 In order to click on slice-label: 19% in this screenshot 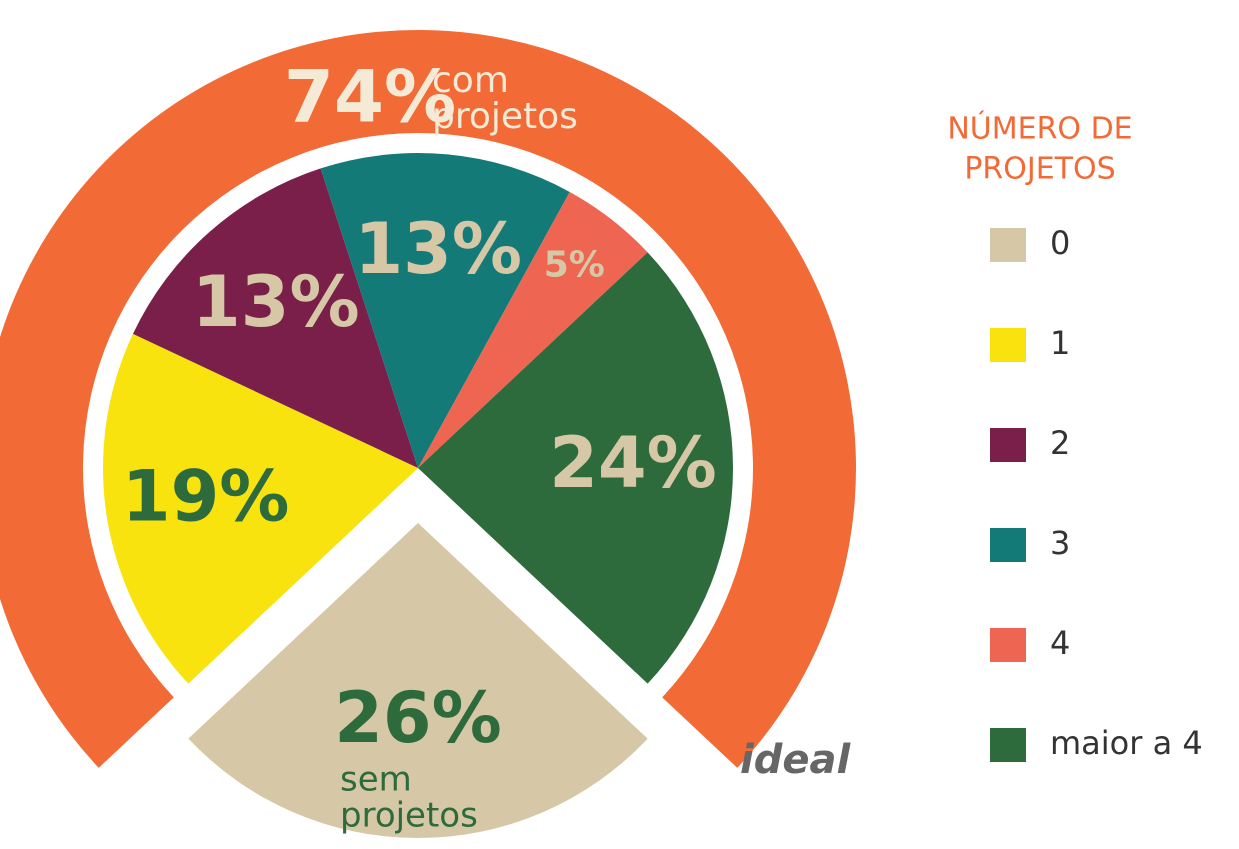, I will do `click(206, 497)`.